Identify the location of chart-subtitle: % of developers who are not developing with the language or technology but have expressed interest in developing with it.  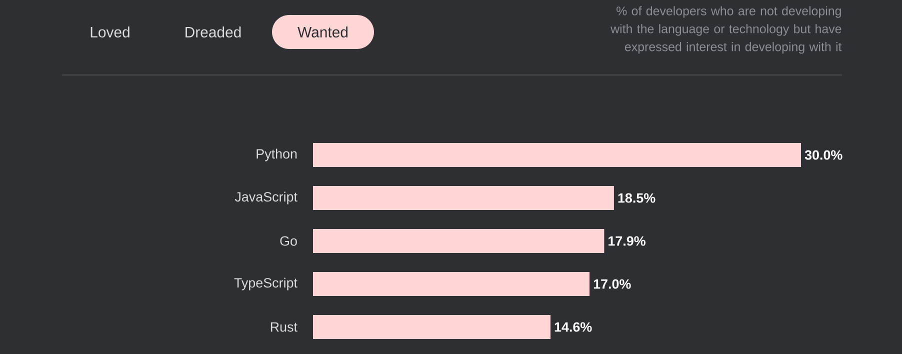
(726, 30).